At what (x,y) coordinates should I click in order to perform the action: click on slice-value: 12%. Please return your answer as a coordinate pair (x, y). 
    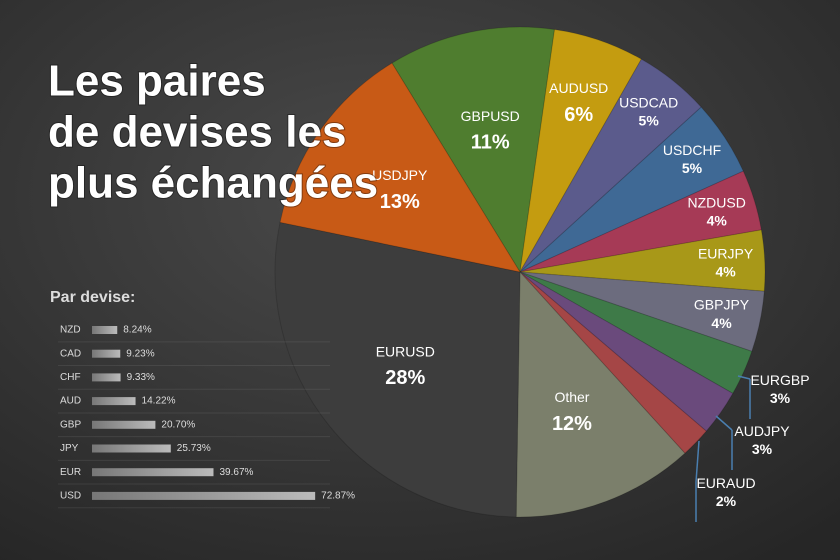
    Looking at the image, I should click on (572, 424).